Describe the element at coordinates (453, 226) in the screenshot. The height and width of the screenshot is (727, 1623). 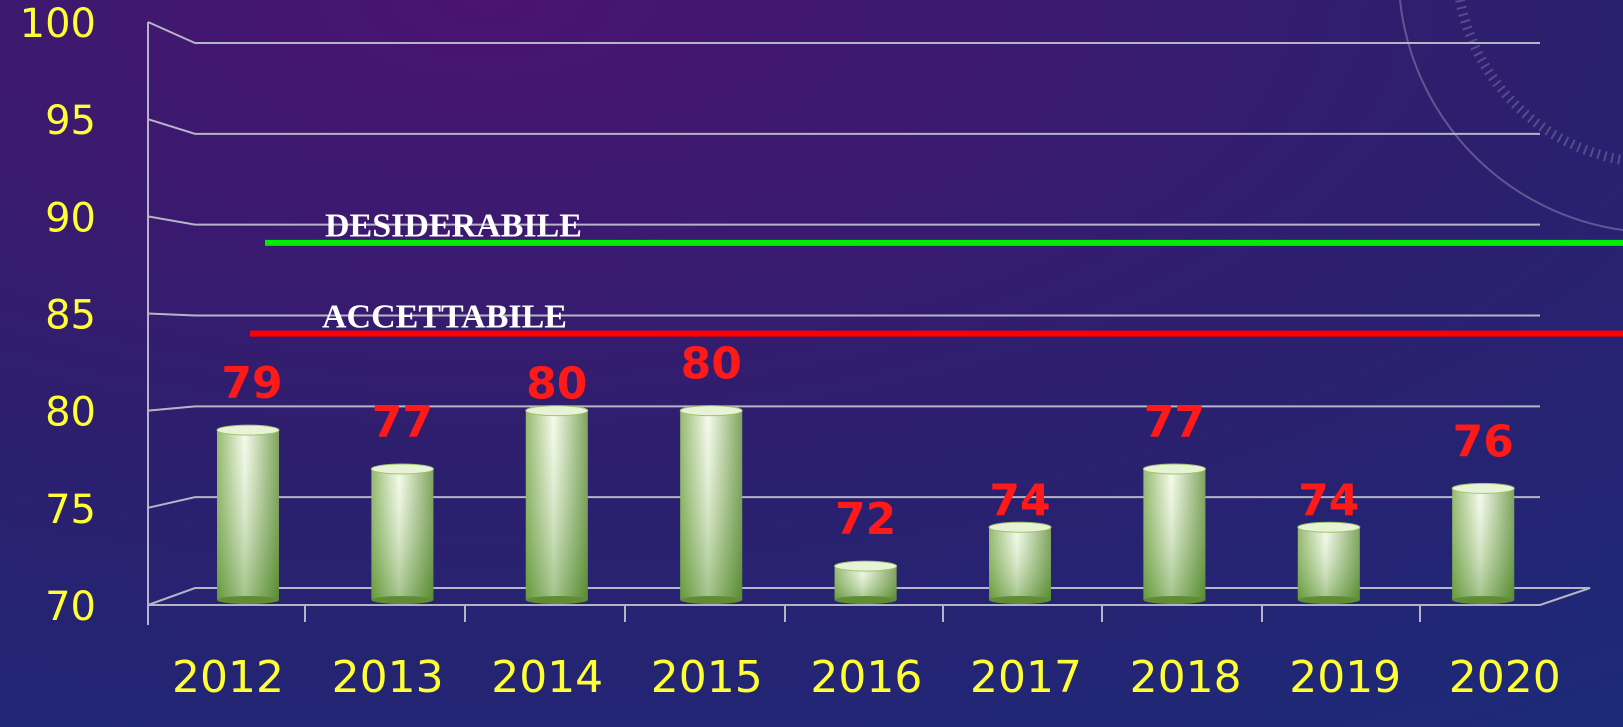
I see `reference-label: DESIDERABILE` at that location.